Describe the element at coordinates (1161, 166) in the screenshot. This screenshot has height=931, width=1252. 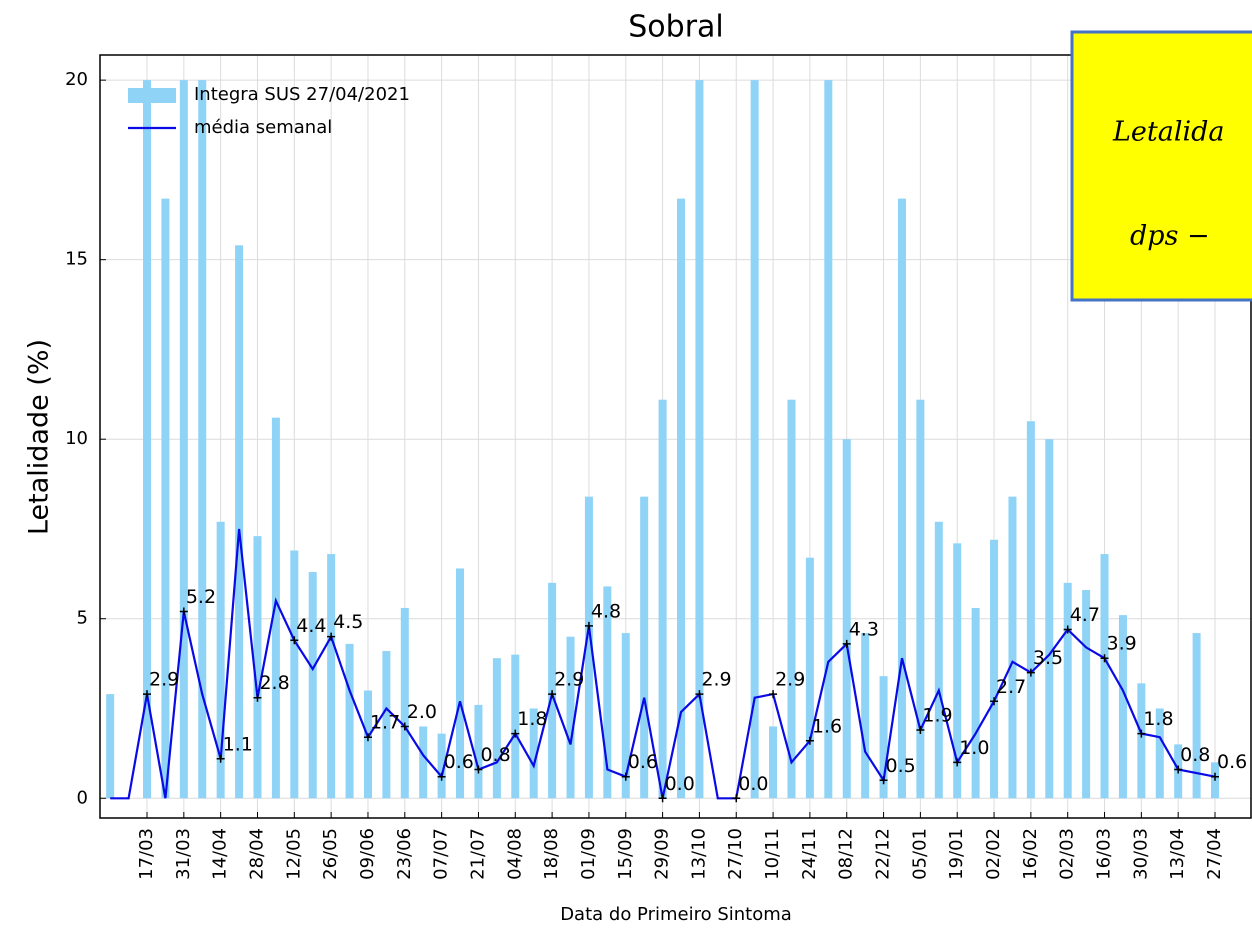
I see `annotation-box` at that location.